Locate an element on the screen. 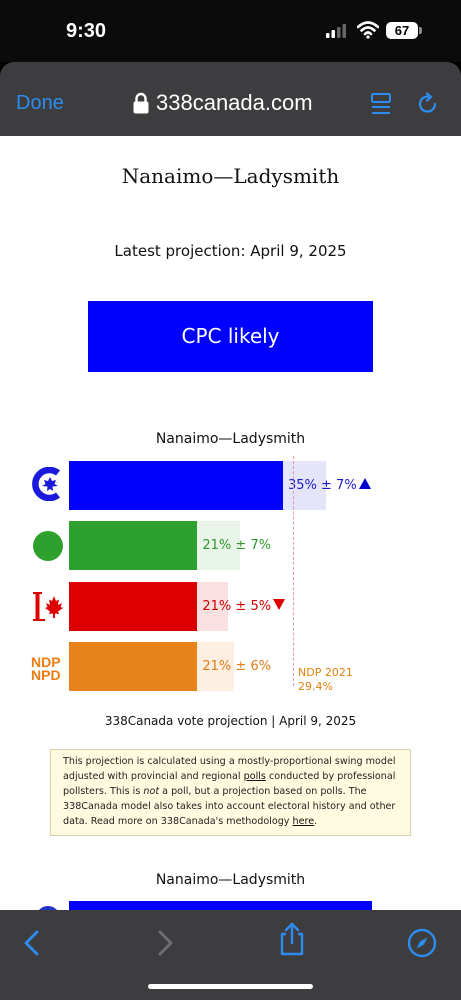 The height and width of the screenshot is (1000, 461). browser-top-bar: Done 338canada.com is located at coordinates (230, 99).